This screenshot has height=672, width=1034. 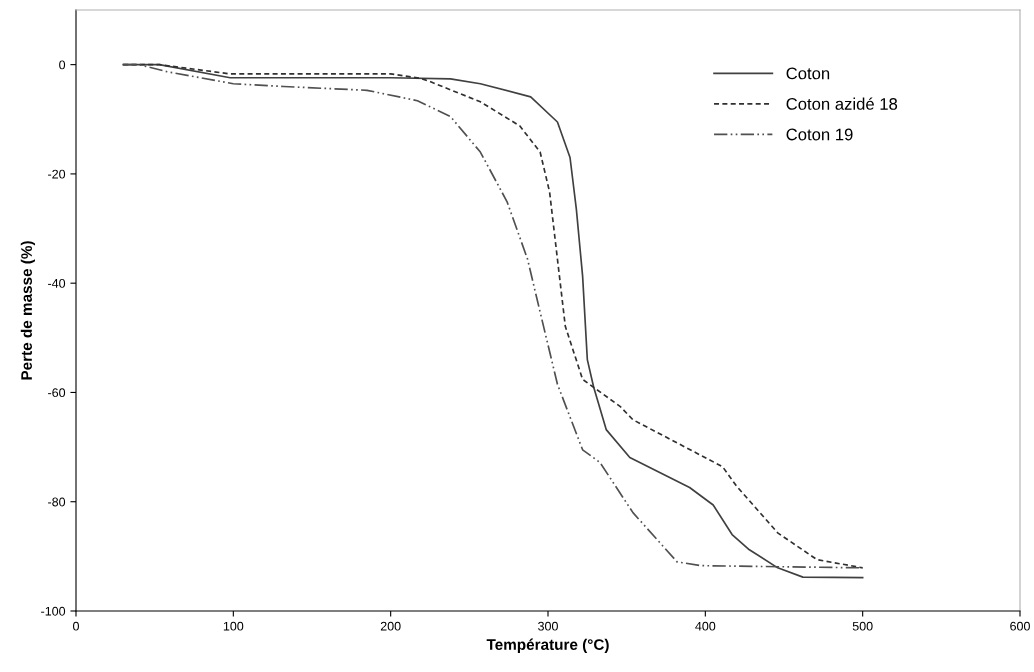 I want to click on y-tick-label: -80, so click(x=57, y=502).